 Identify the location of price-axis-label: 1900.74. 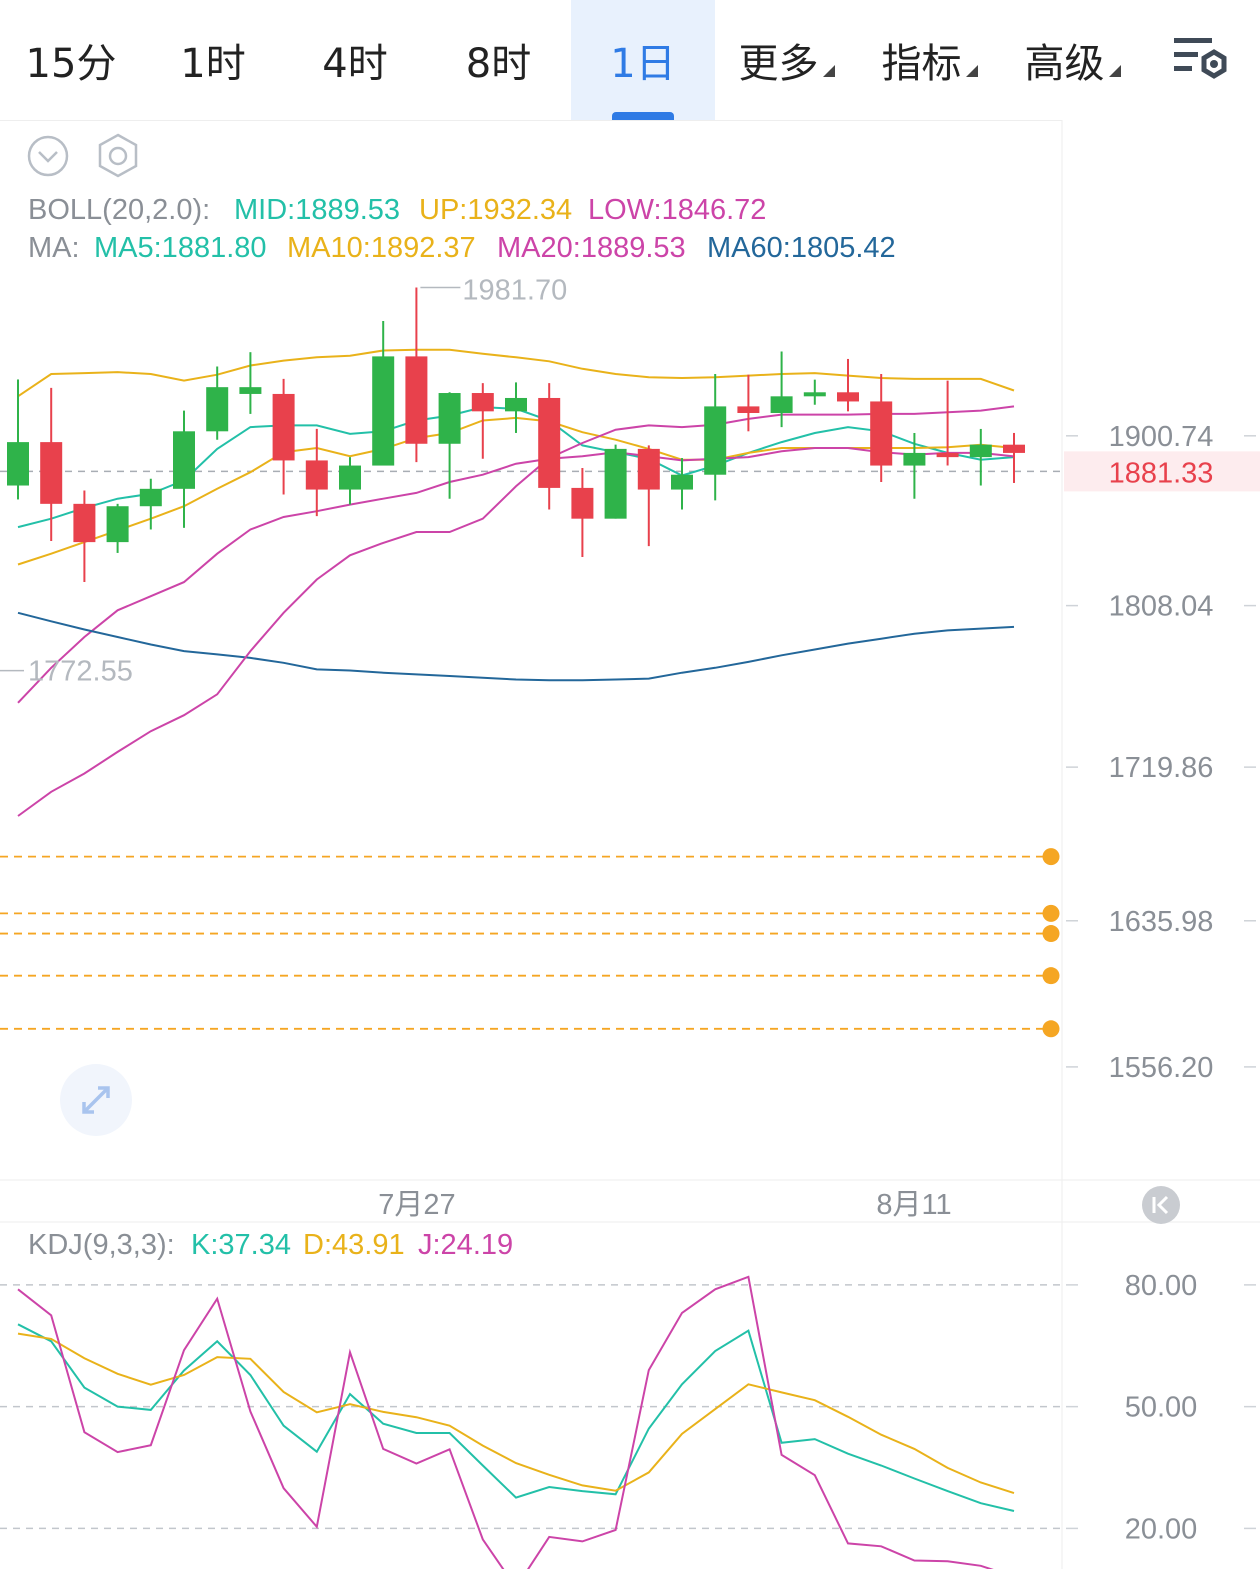
(1161, 437).